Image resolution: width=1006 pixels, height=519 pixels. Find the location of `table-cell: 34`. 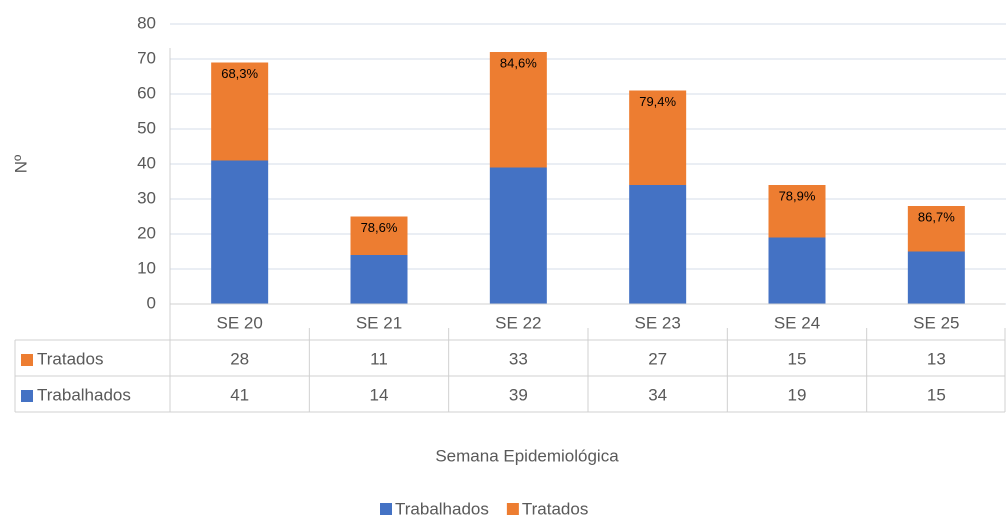

table-cell: 34 is located at coordinates (657, 394).